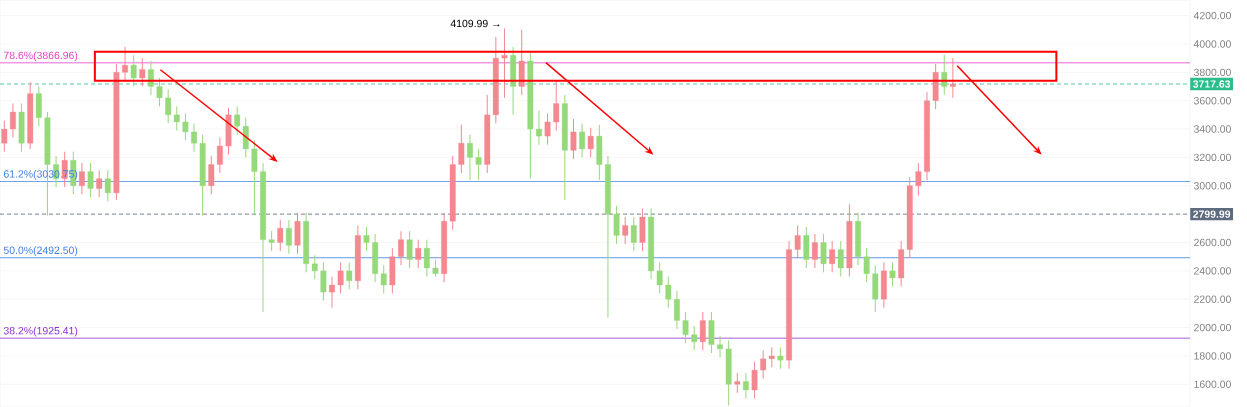 Image resolution: width=1247 pixels, height=407 pixels. I want to click on ref-line-label: 50.0%(2492.50), so click(40, 251).